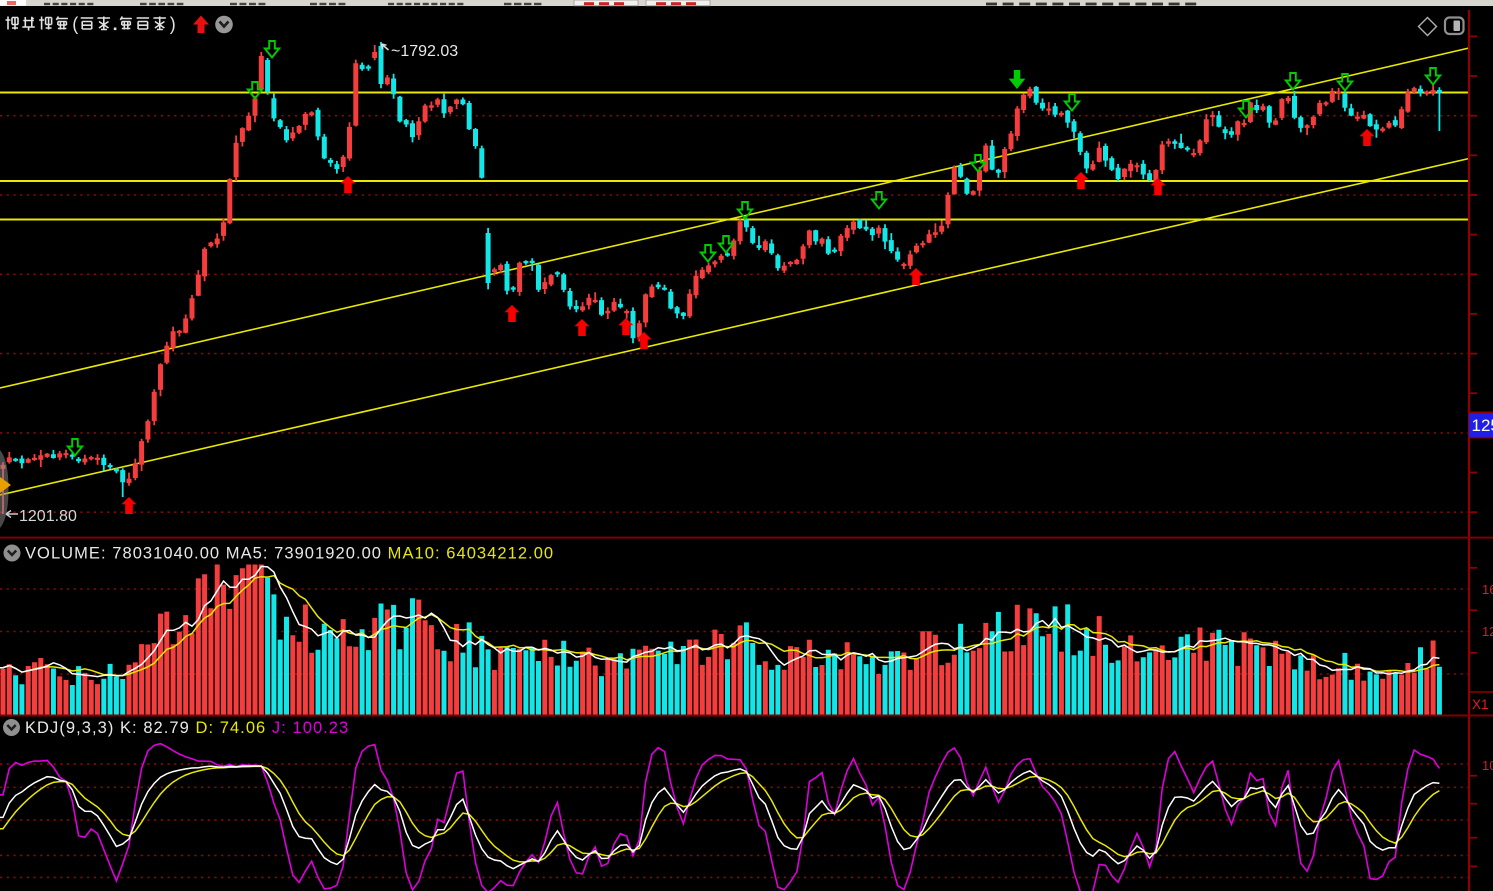  What do you see at coordinates (1487, 589) in the screenshot?
I see `svg-text: 16` at bounding box center [1487, 589].